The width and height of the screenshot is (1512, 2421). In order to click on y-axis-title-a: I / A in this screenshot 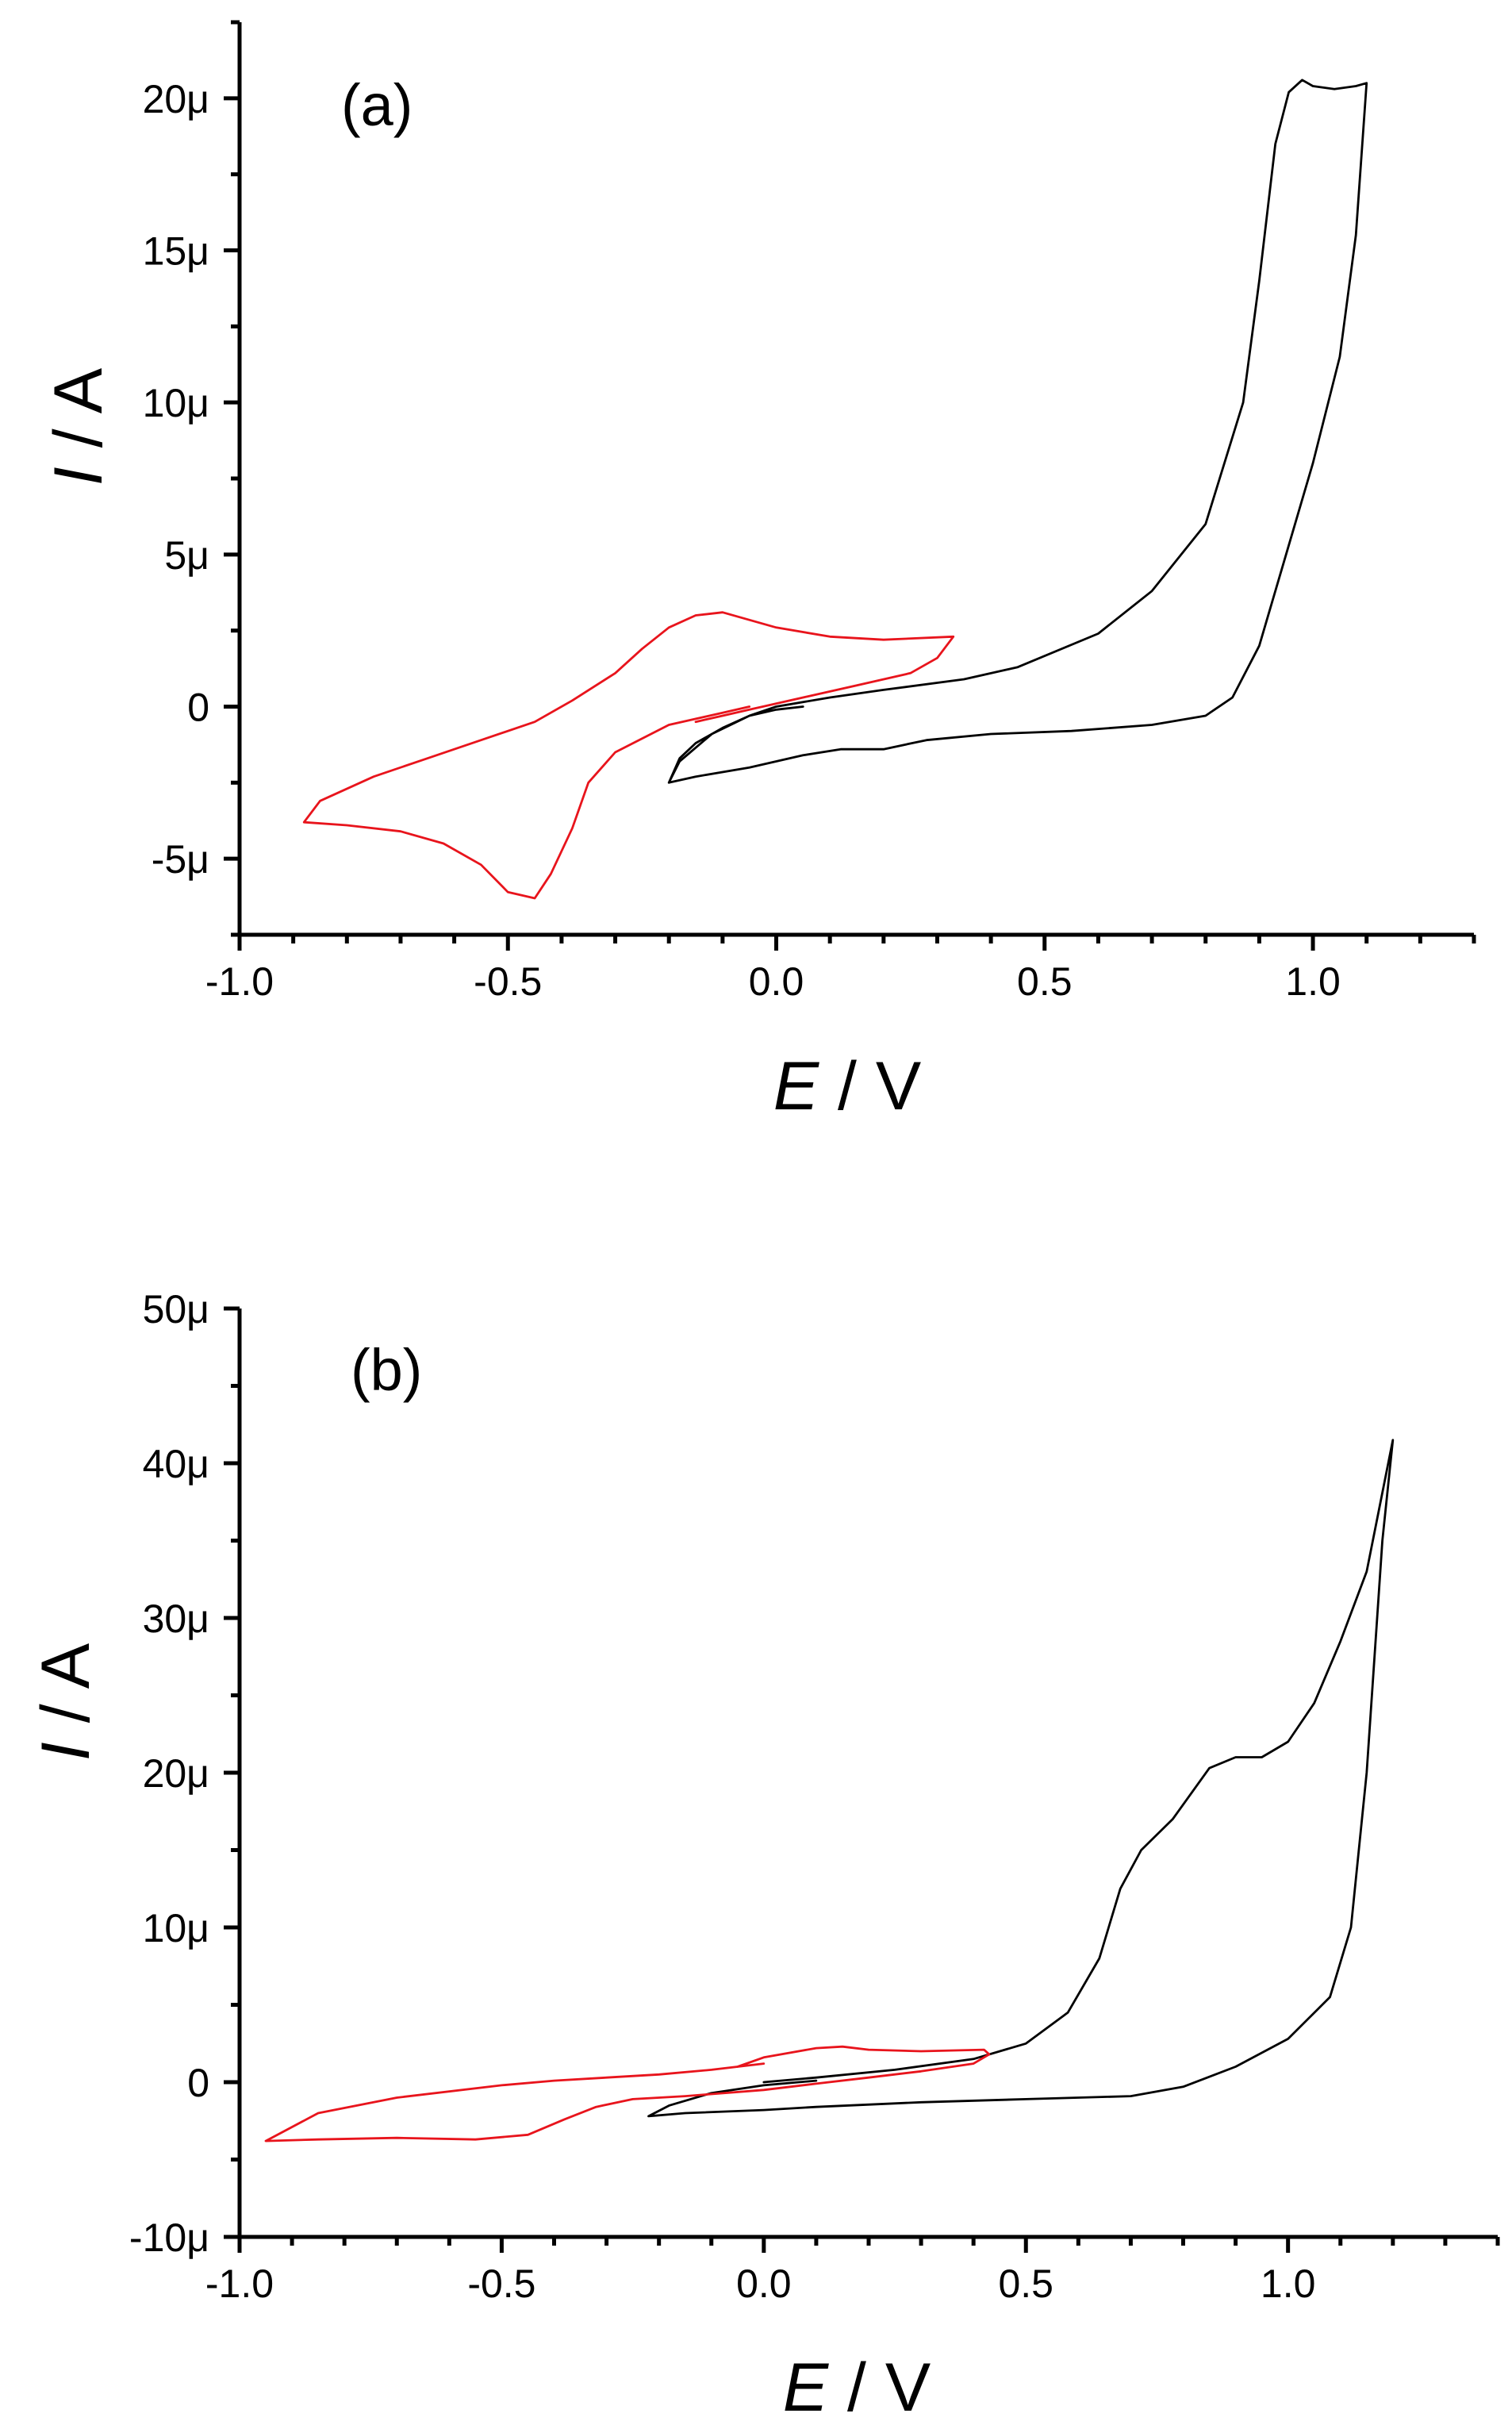, I will do `click(79, 426)`.